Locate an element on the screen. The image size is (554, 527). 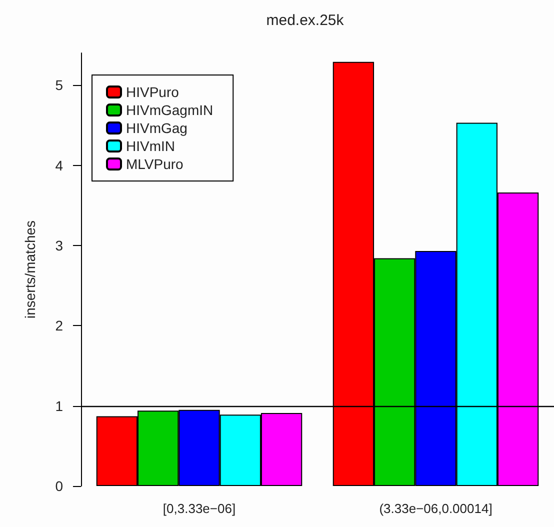
y-axis-title: inserts/matches is located at coordinates (30, 269).